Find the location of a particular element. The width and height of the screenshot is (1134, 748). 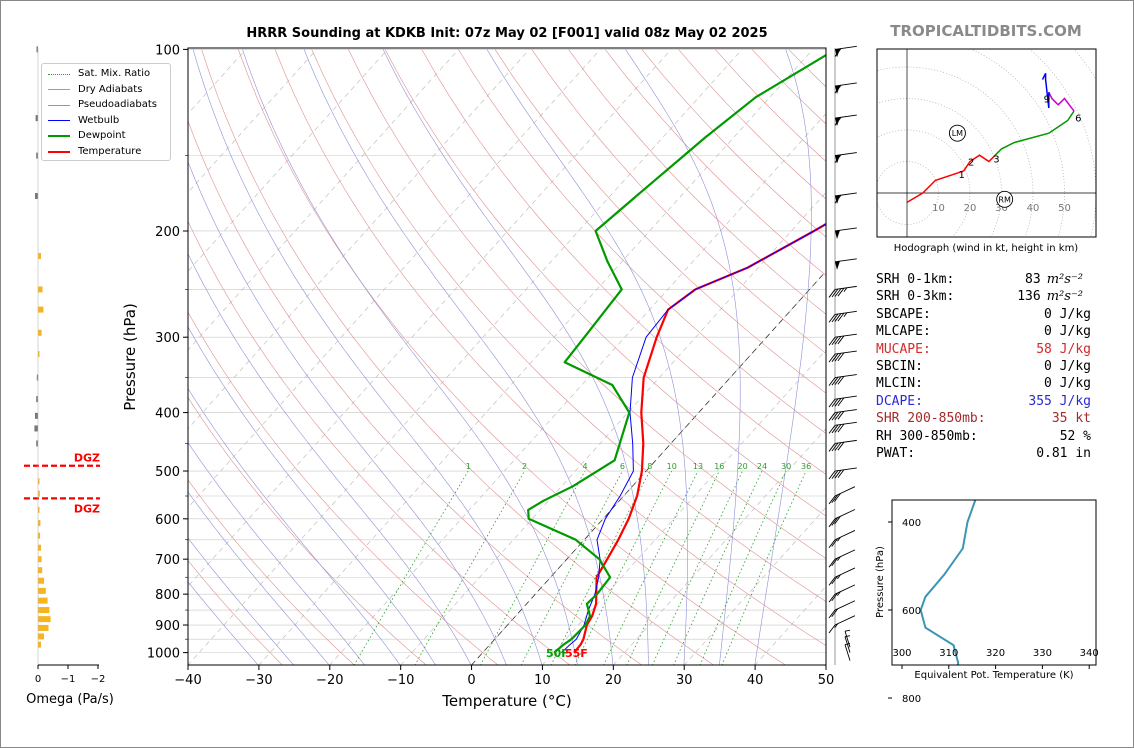

mixing-ratio-label: 2 is located at coordinates (524, 466).